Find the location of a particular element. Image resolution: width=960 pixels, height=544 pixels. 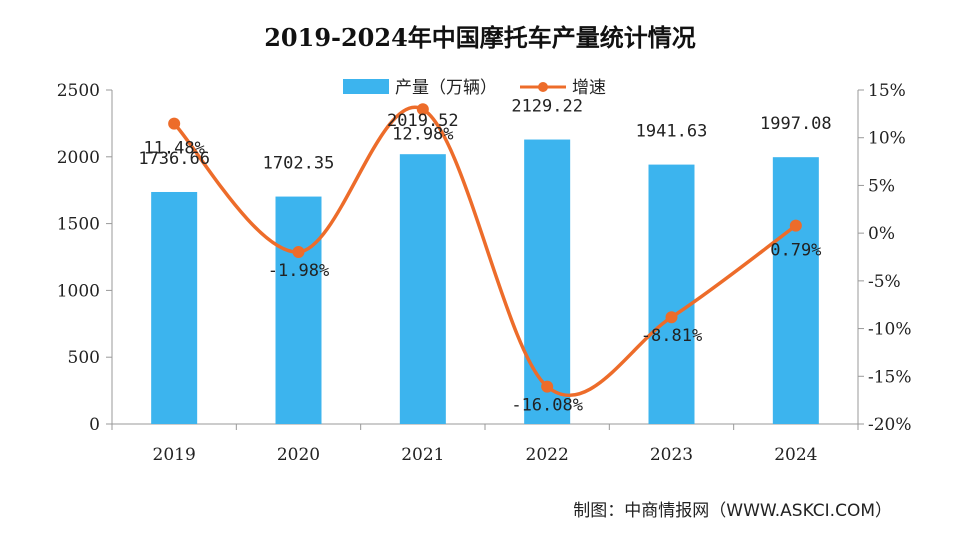

growth-value-label: 12.98% is located at coordinates (422, 134).